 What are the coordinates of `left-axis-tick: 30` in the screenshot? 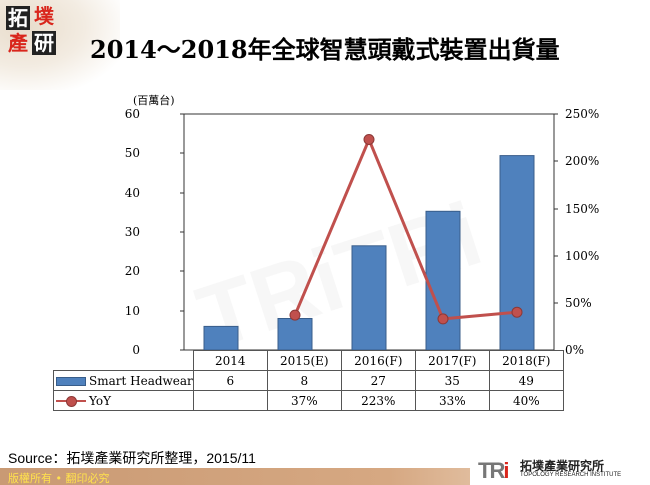 It's located at (132, 232).